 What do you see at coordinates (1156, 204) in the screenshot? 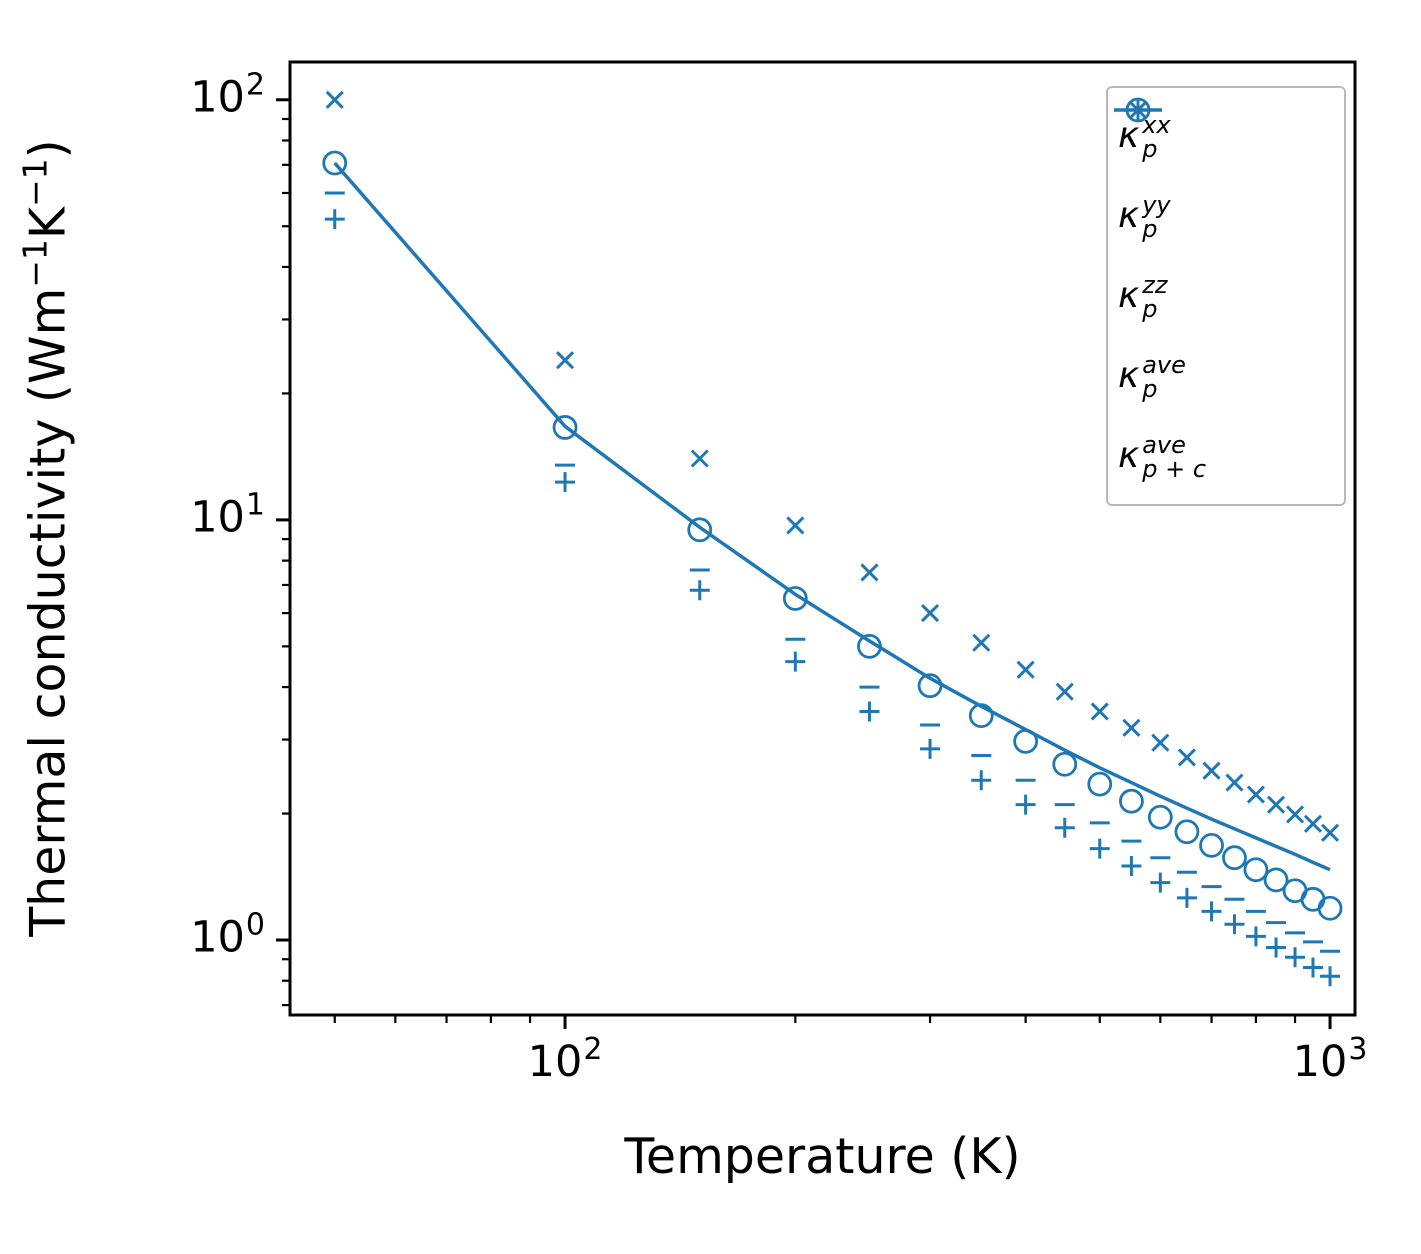
I see `legend-superscript: yy` at bounding box center [1156, 204].